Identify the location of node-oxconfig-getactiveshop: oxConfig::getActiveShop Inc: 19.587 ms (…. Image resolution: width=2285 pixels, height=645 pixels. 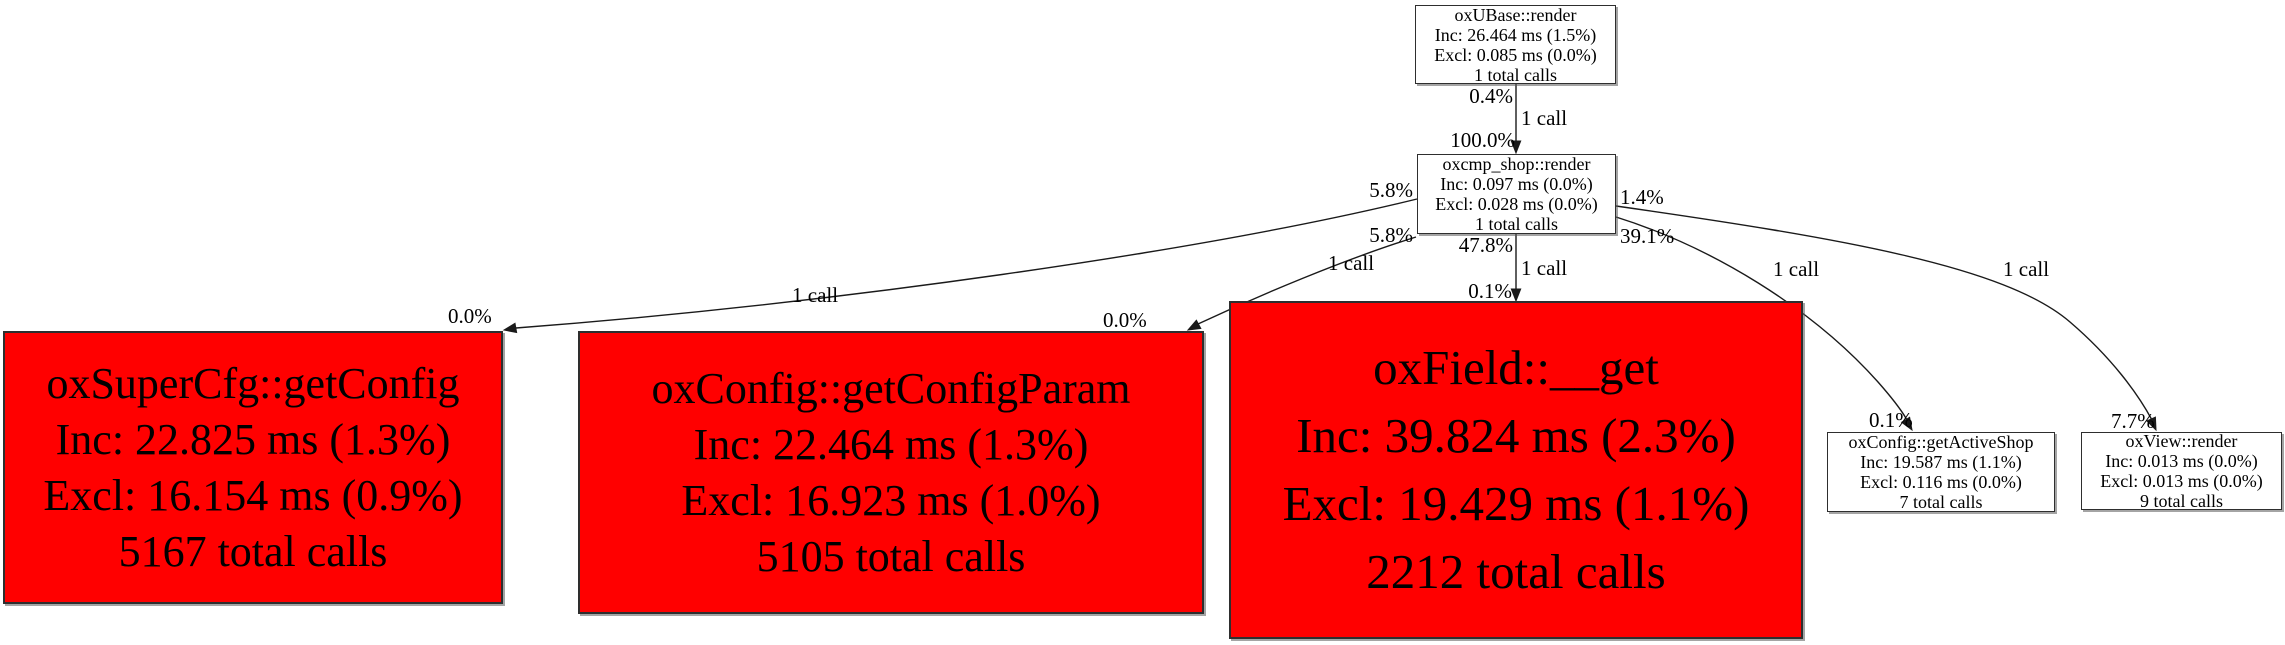
(1941, 472).